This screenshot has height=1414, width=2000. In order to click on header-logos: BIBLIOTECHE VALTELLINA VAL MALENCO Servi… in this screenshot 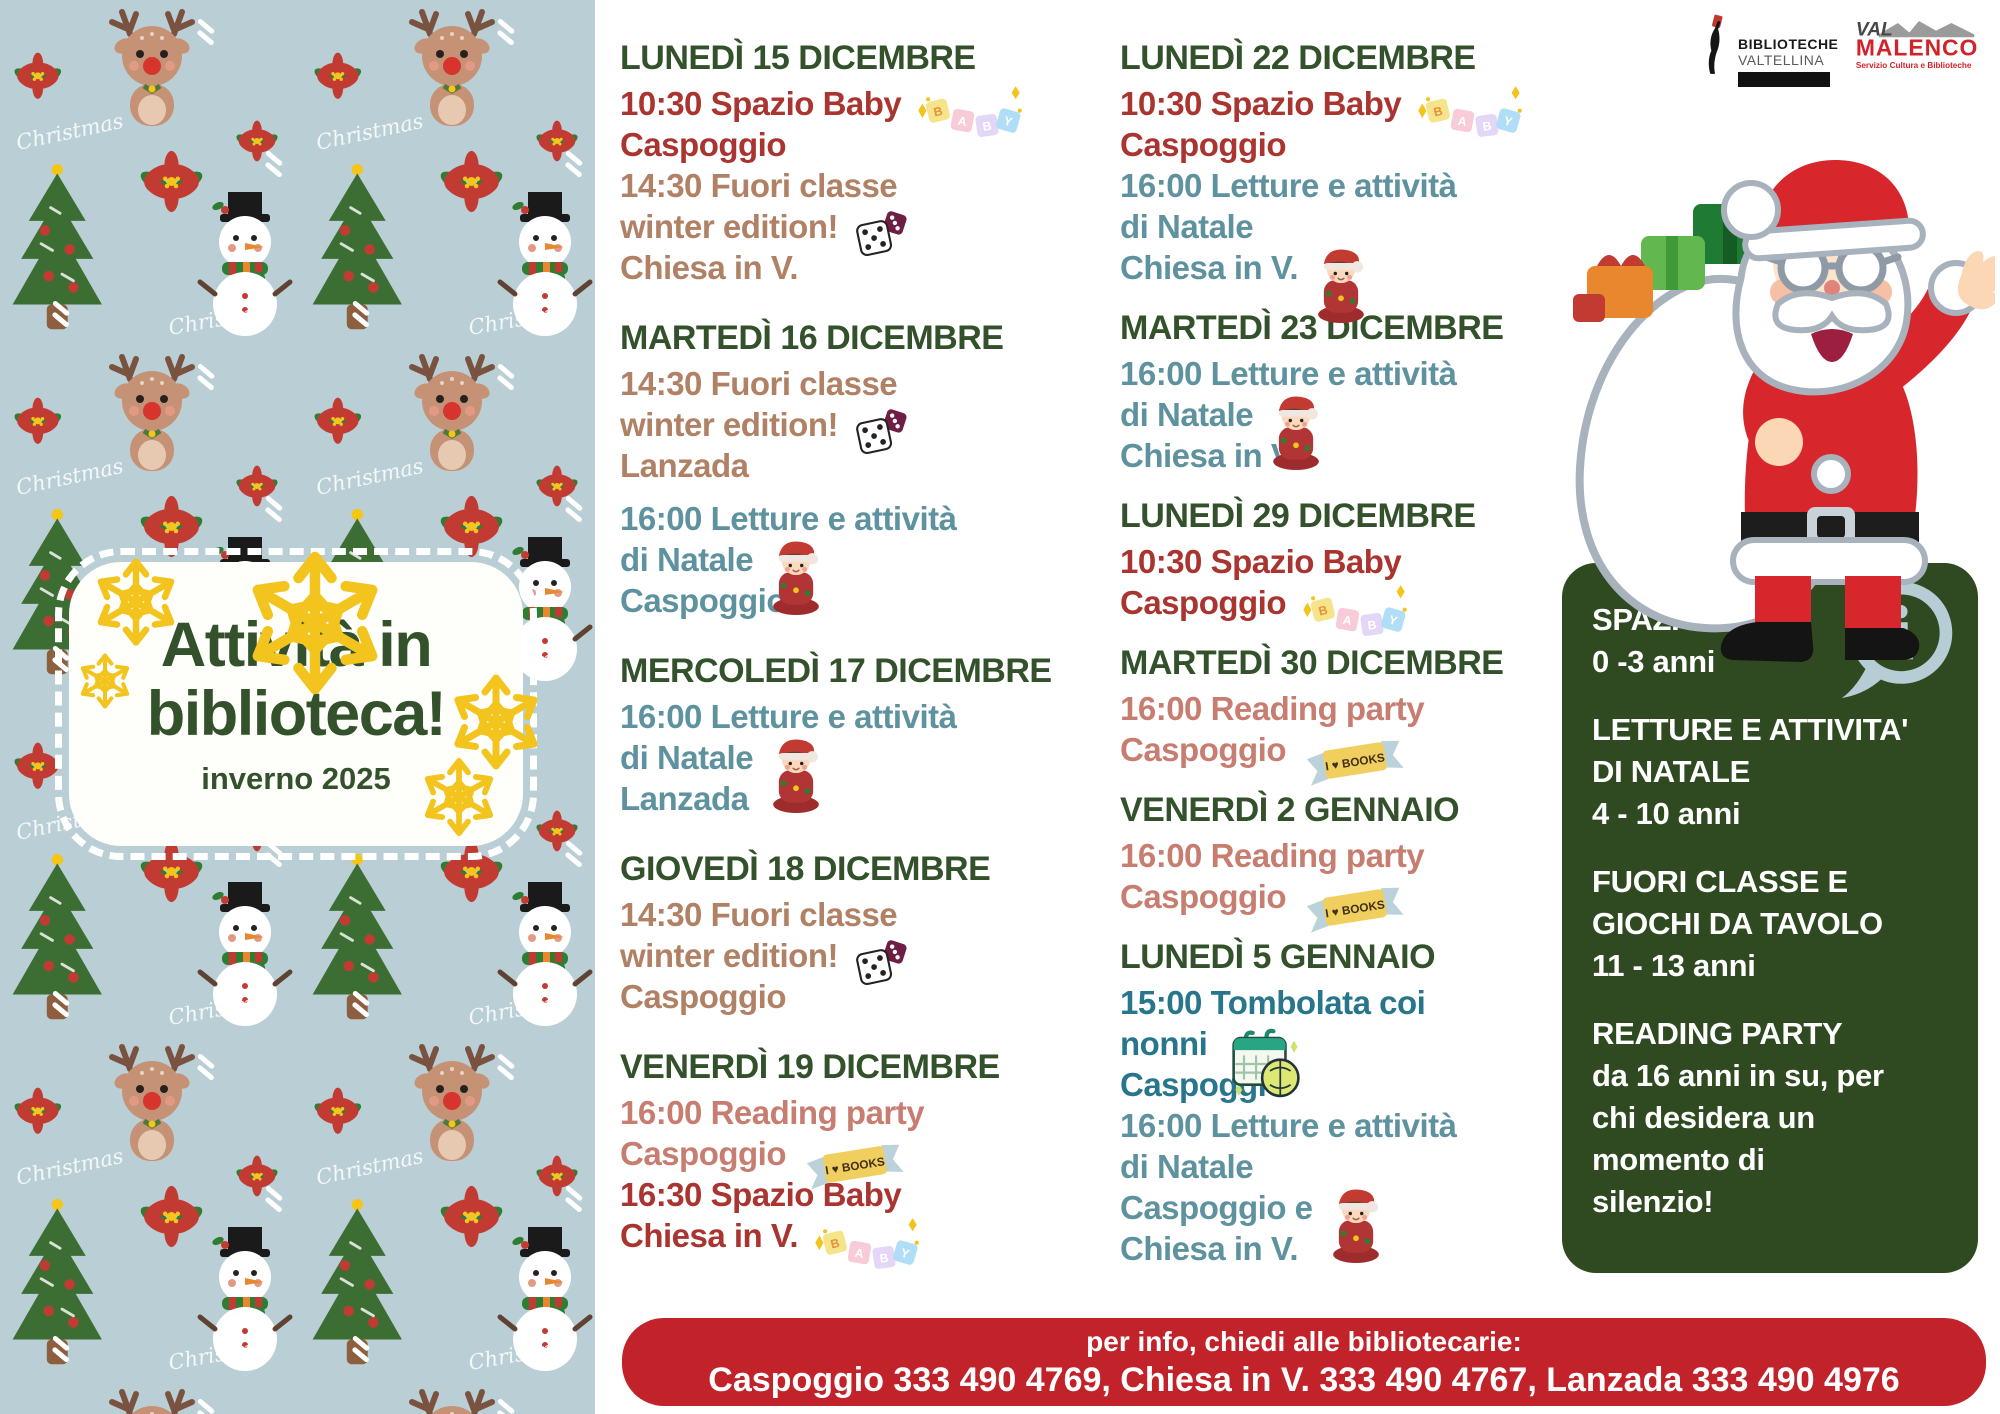, I will do `click(1841, 50)`.